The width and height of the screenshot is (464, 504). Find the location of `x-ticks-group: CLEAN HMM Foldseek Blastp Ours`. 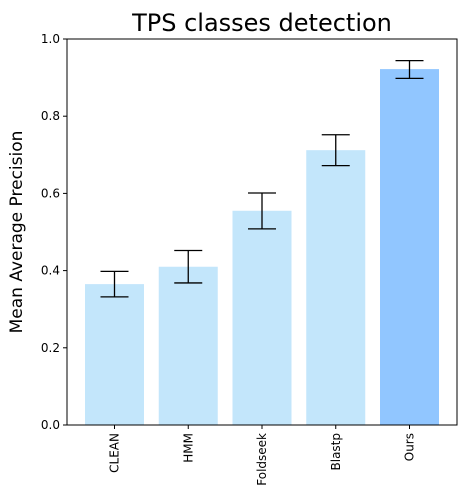

x-ticks-group: CLEAN HMM Foldseek Blastp Ours is located at coordinates (262, 455).